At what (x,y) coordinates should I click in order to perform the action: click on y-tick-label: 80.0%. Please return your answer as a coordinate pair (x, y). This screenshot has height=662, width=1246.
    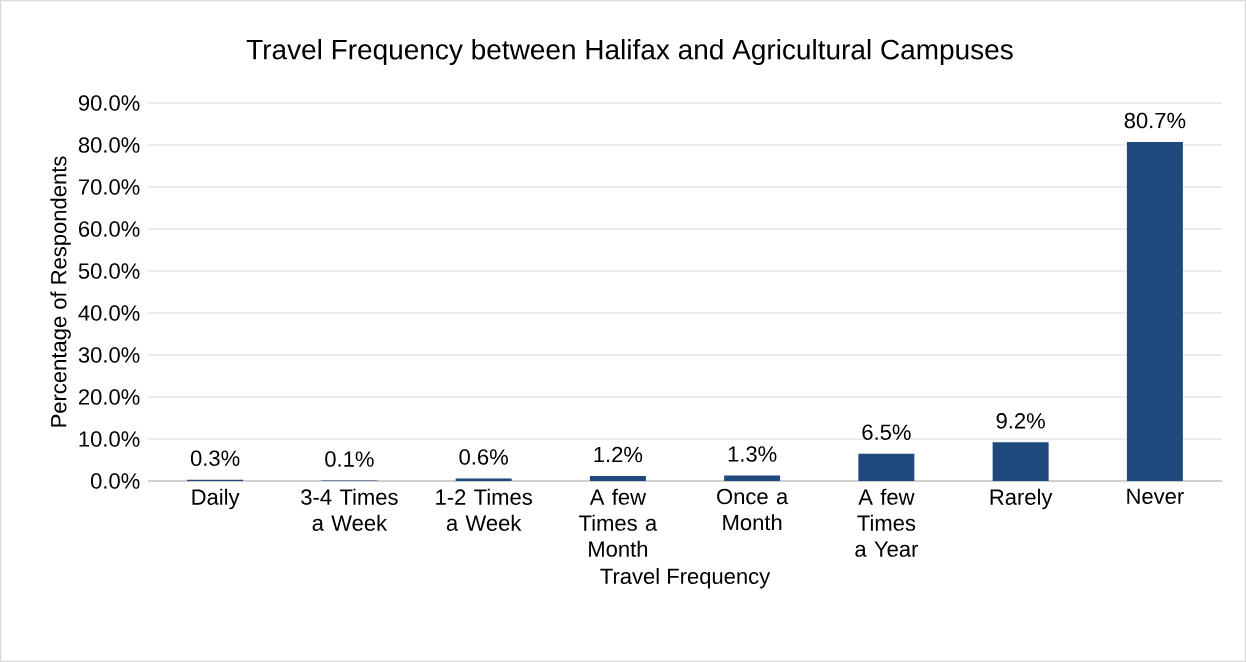
    Looking at the image, I should click on (109, 145).